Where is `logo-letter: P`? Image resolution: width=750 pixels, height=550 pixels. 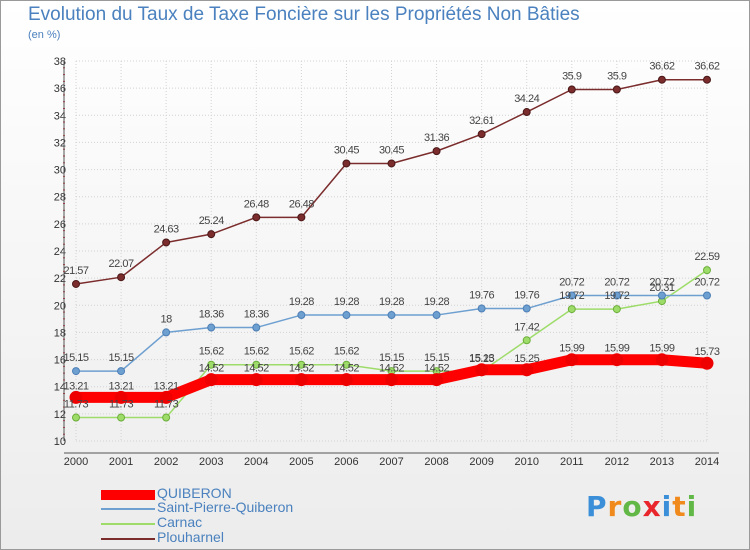
logo-letter: P is located at coordinates (597, 506).